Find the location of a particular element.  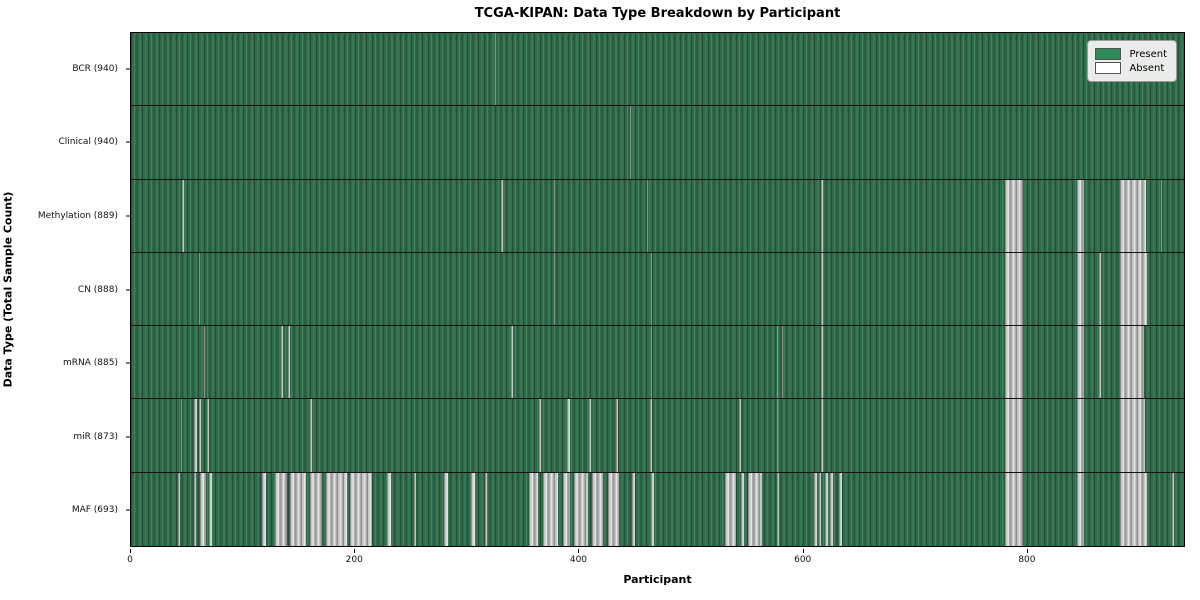

data-row-mrna is located at coordinates (657, 363).